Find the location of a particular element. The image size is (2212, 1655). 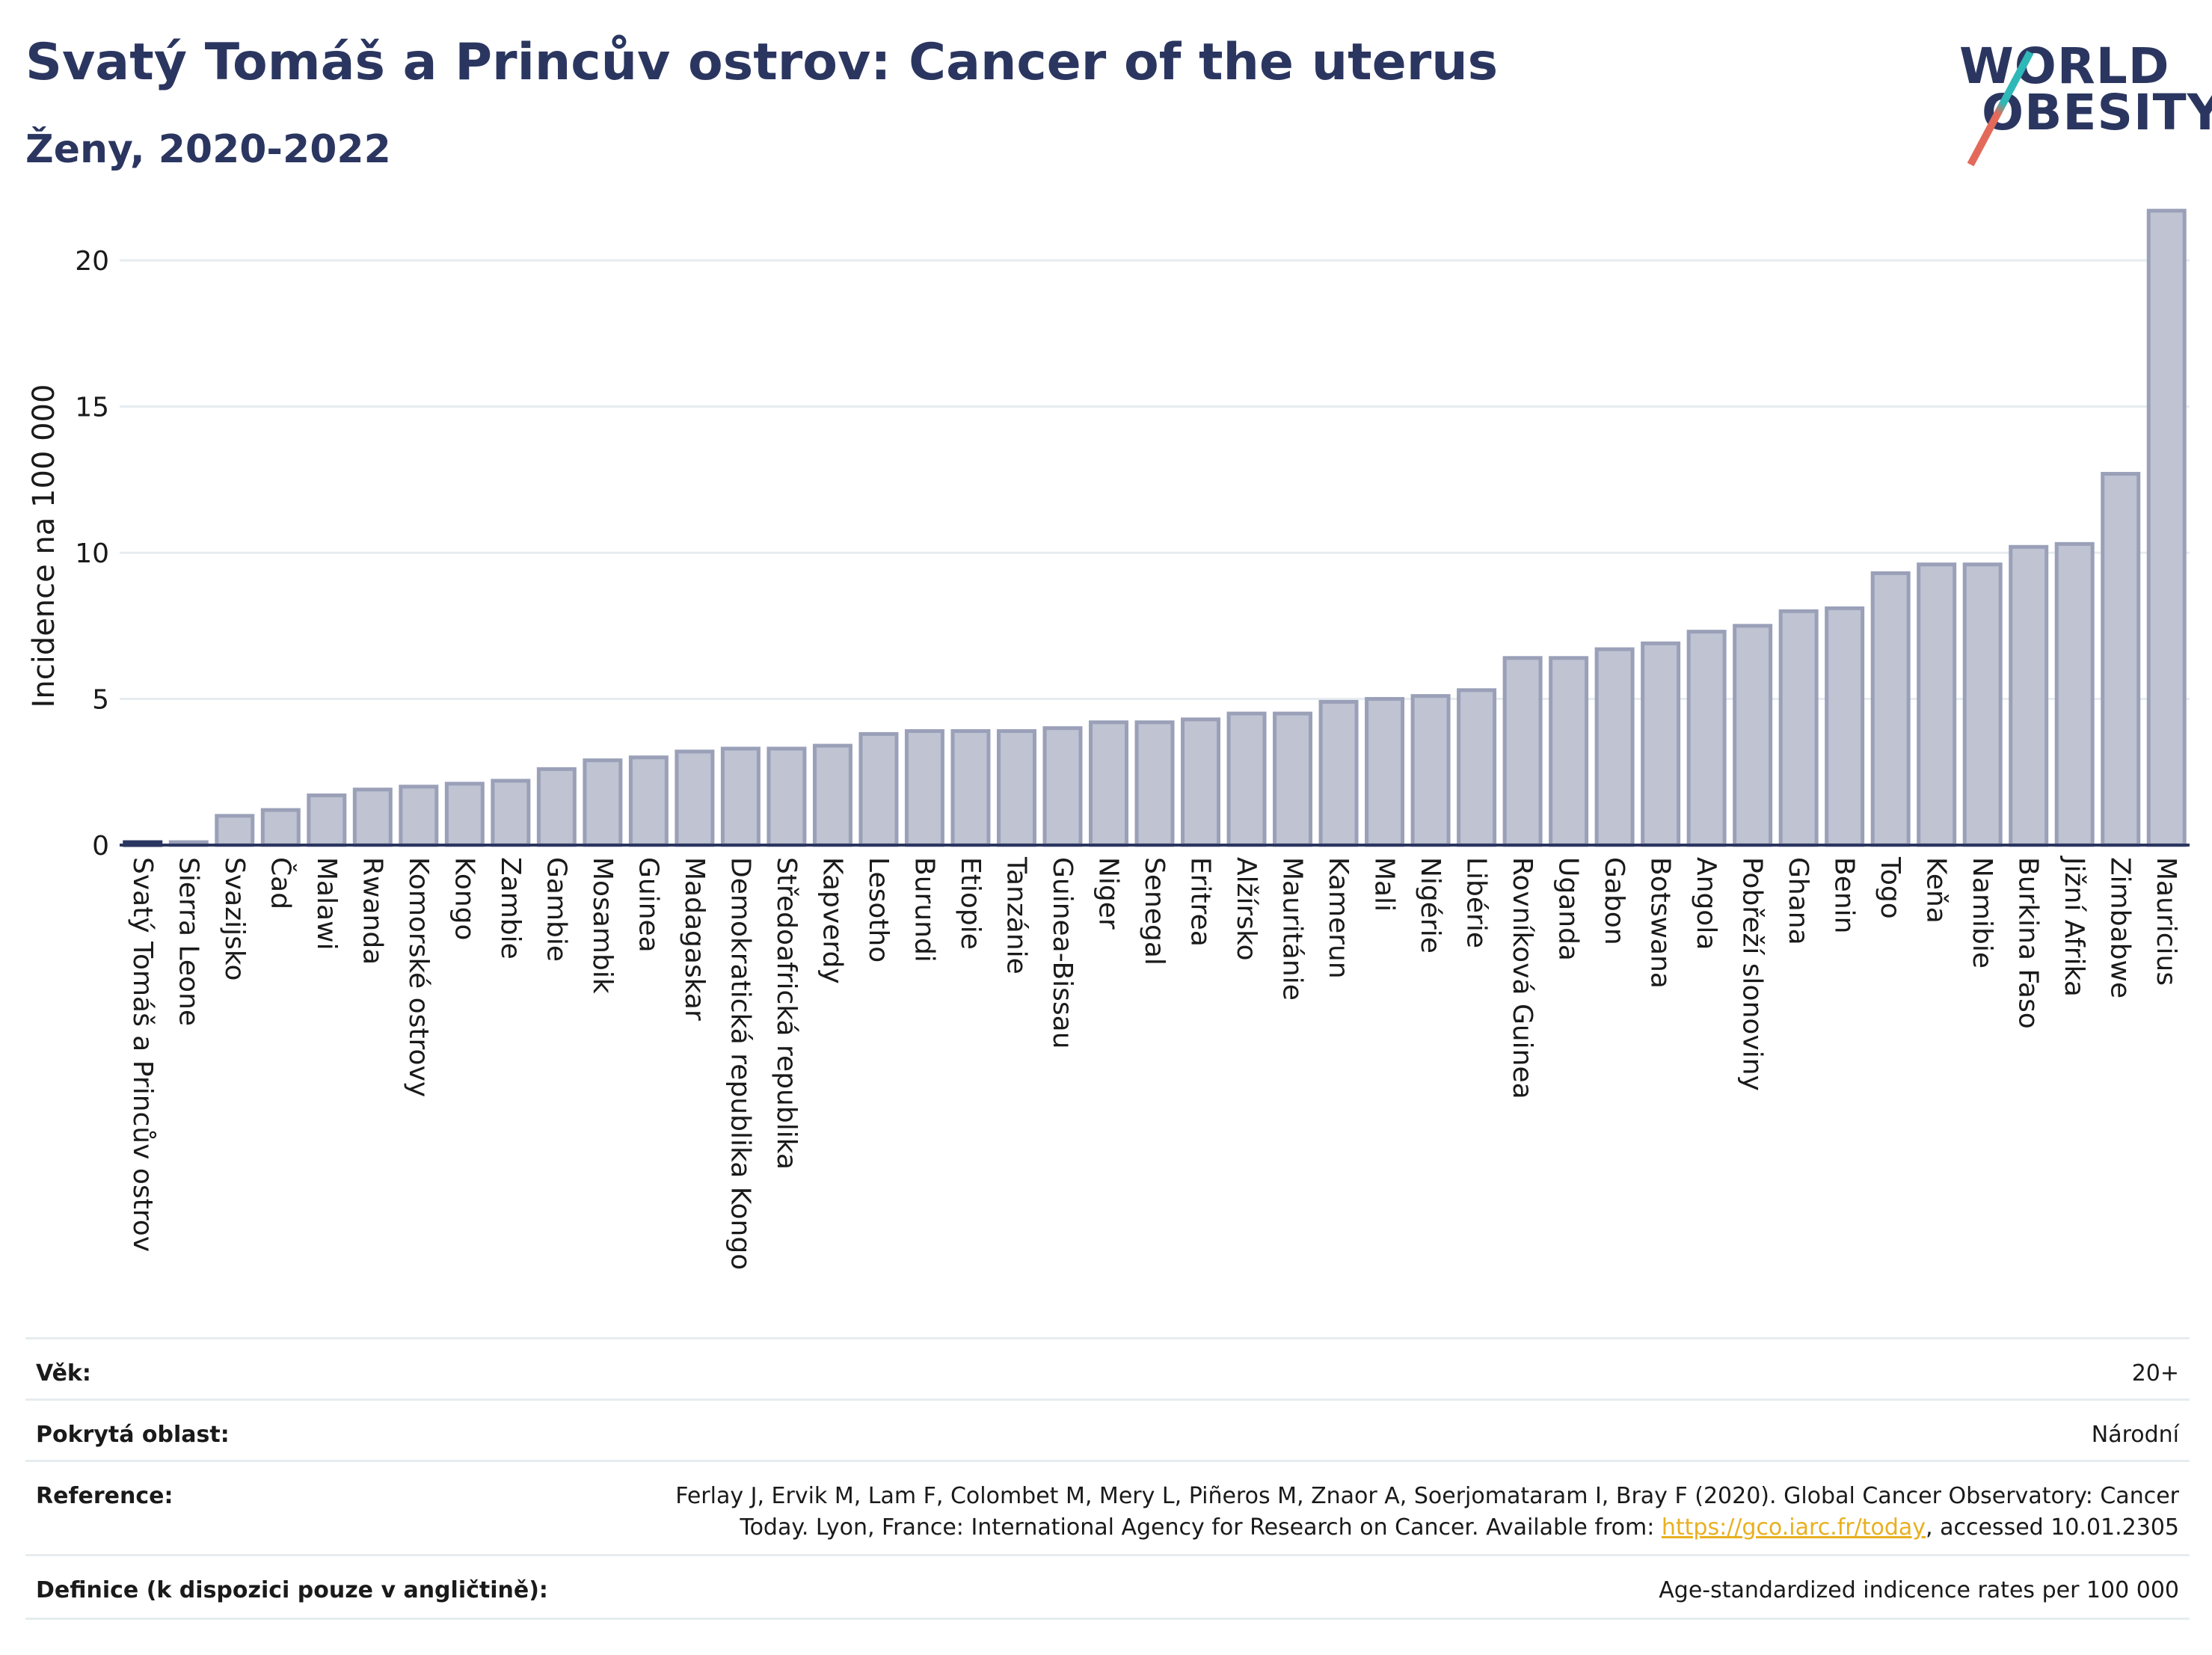

y-tick-label: 20 is located at coordinates (92, 261).